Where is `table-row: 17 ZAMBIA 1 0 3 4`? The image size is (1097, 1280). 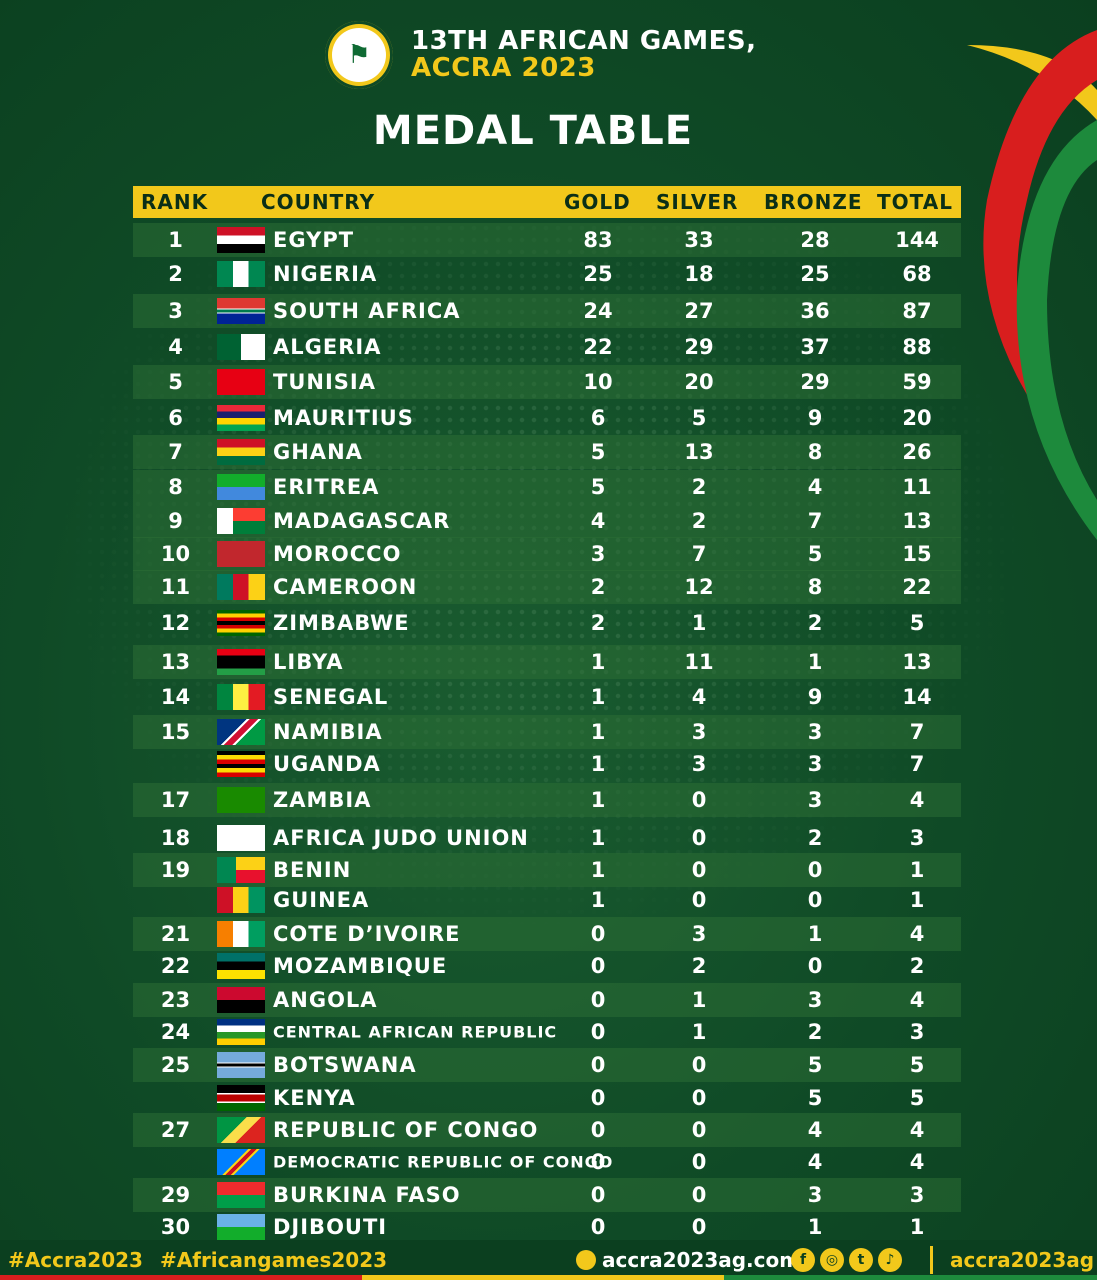
table-row: 17 ZAMBIA 1 0 3 4 is located at coordinates (547, 800).